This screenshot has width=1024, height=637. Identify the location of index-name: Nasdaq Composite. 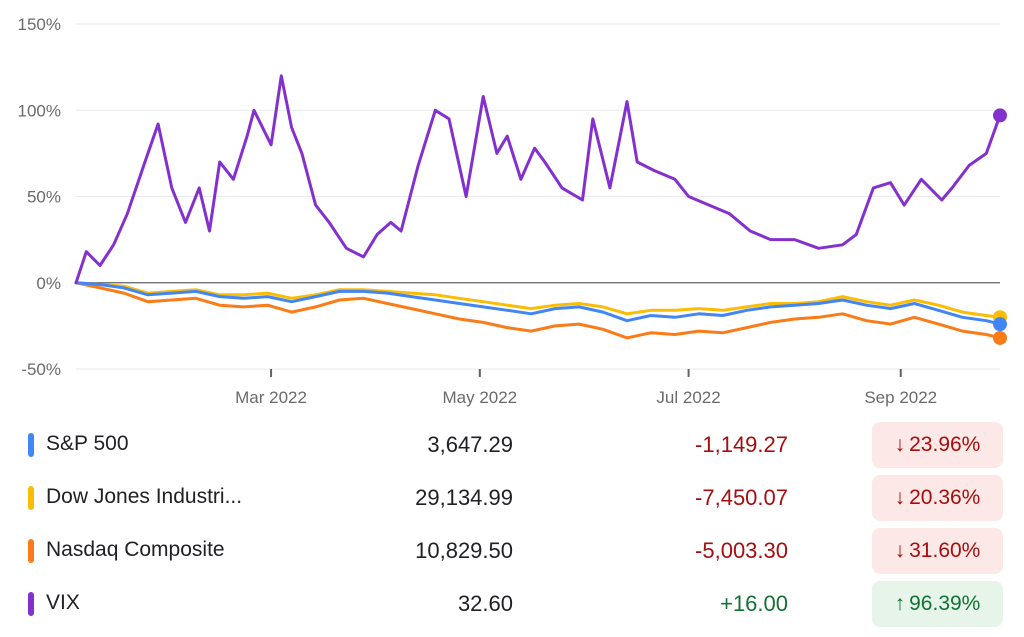
(135, 549).